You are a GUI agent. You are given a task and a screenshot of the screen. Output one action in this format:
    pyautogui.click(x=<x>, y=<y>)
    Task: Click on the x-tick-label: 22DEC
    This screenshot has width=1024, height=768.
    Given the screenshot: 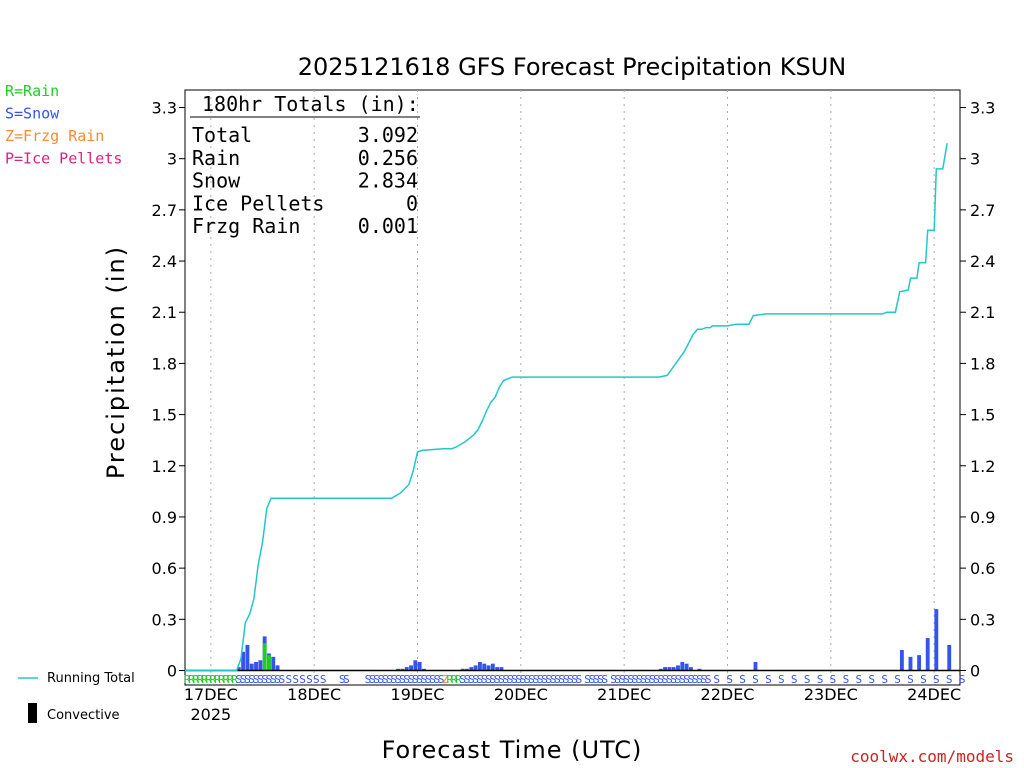 What is the action you would take?
    pyautogui.click(x=728, y=694)
    